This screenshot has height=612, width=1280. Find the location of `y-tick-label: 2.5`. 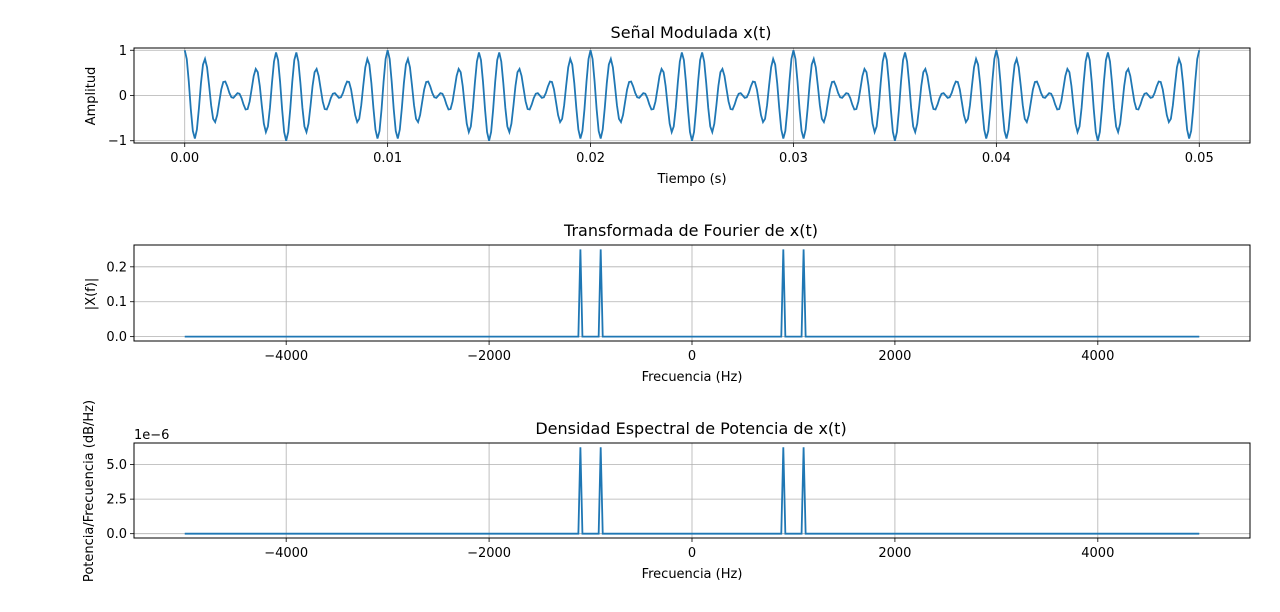

y-tick-label: 2.5 is located at coordinates (116, 500).